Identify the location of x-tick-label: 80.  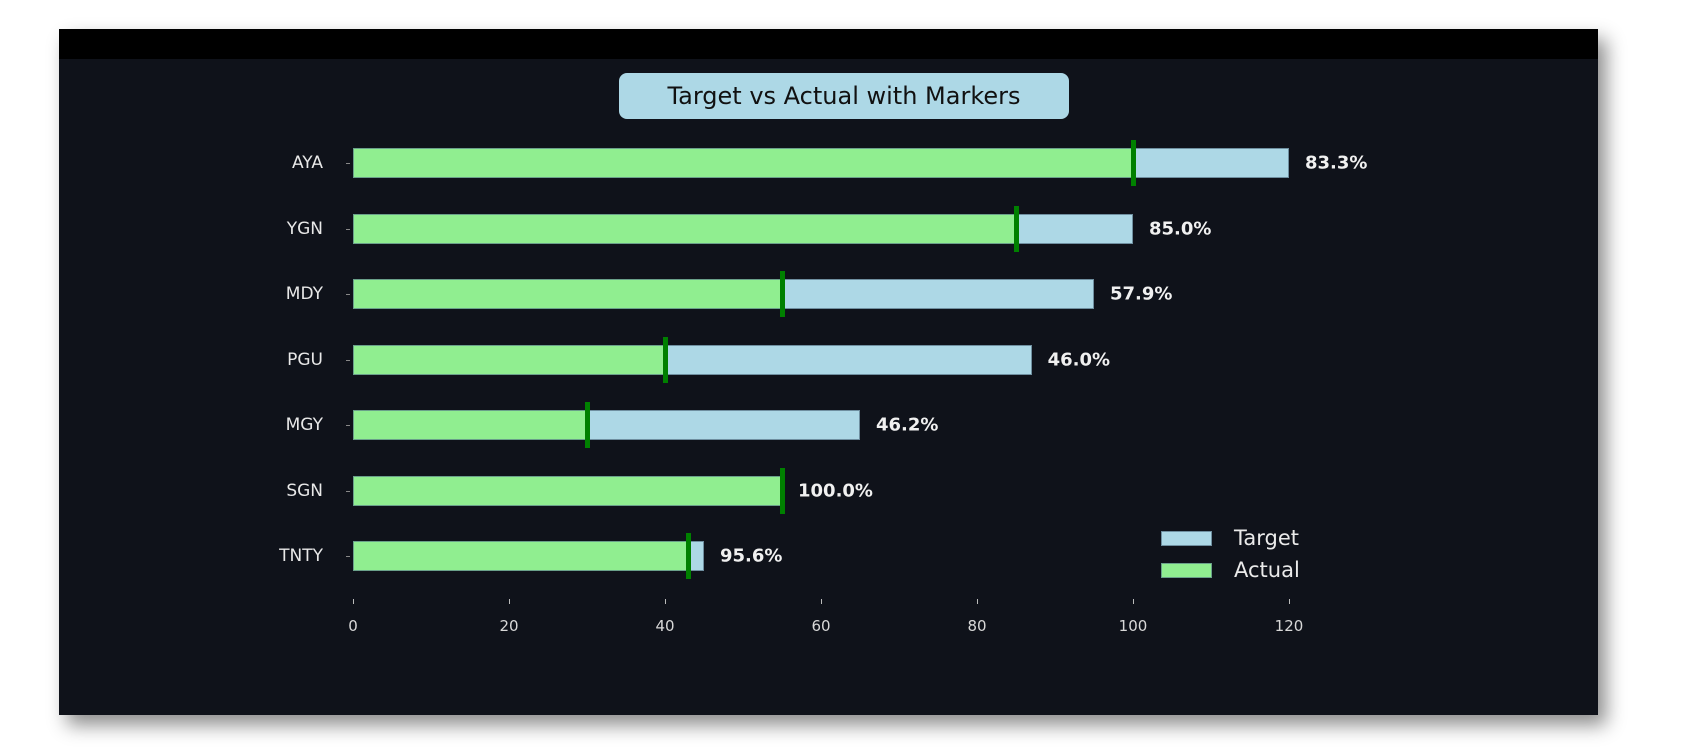
(977, 626).